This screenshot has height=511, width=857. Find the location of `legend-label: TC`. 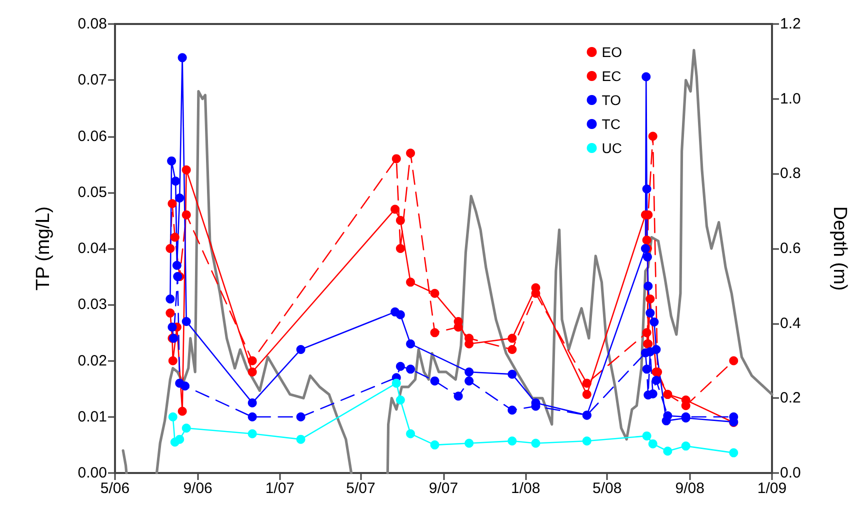

legend-label: TC is located at coordinates (611, 124).